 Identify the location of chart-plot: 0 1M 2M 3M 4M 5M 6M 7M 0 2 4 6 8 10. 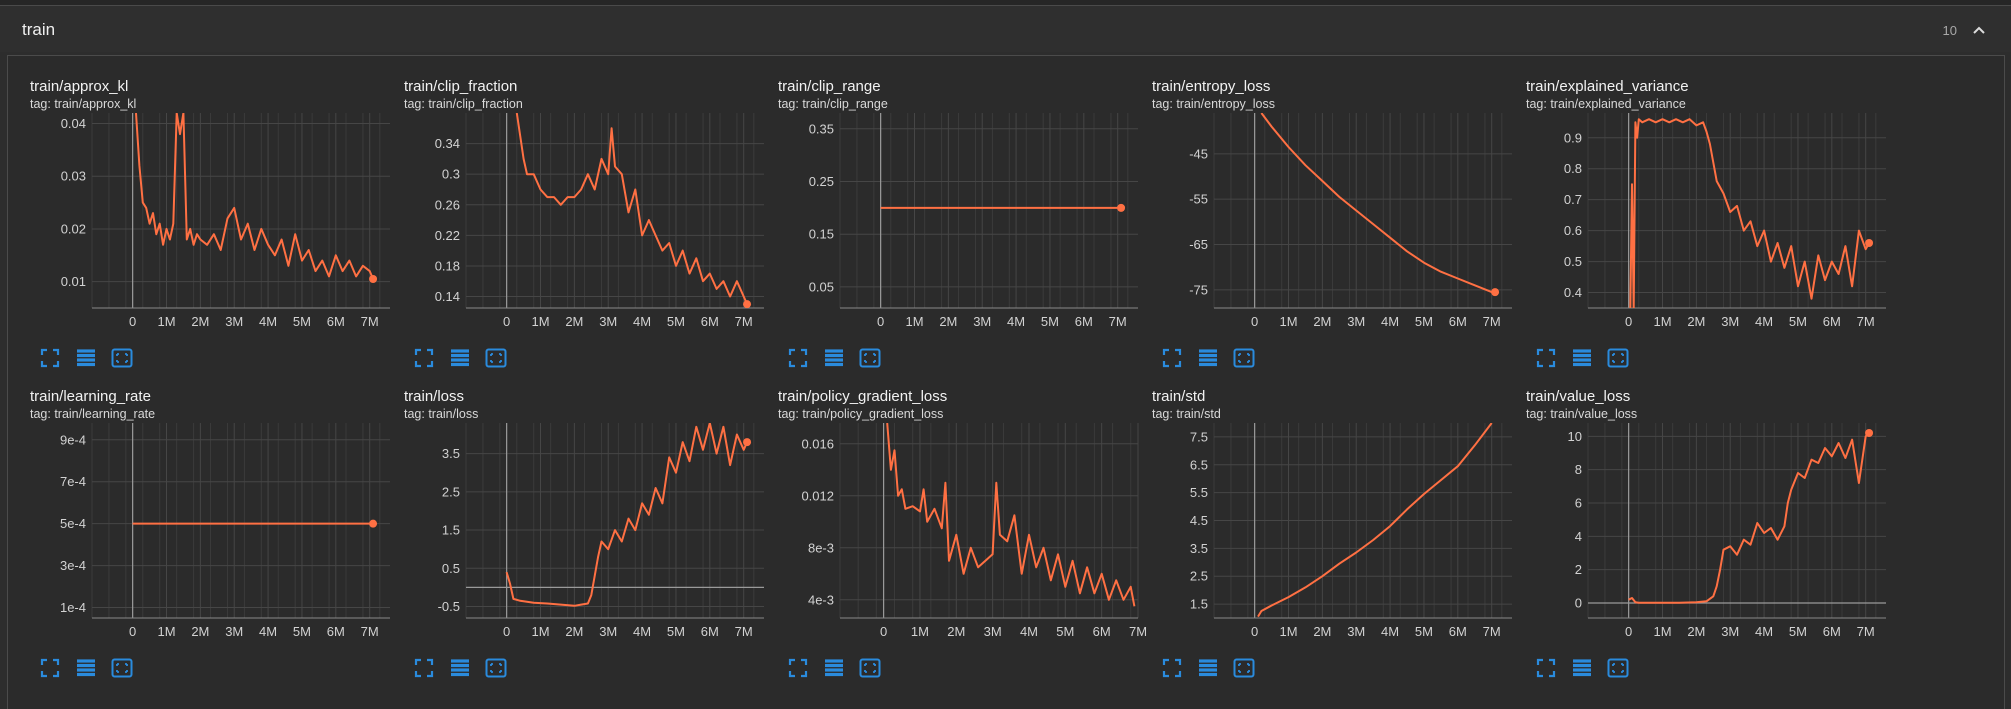
(1706, 535).